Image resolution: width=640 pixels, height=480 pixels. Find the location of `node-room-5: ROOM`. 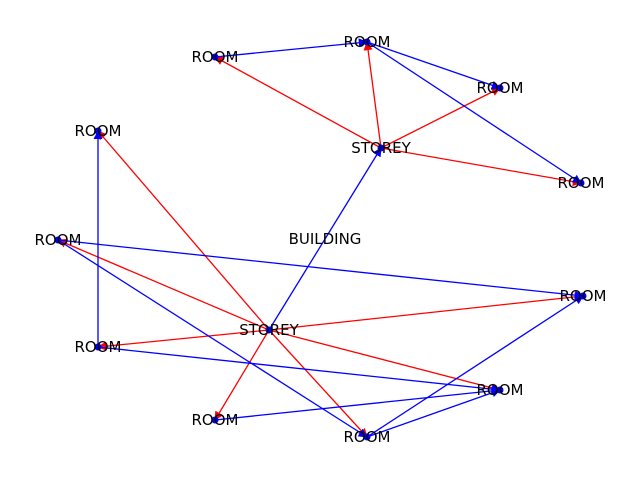

node-room-5: ROOM is located at coordinates (98, 131).